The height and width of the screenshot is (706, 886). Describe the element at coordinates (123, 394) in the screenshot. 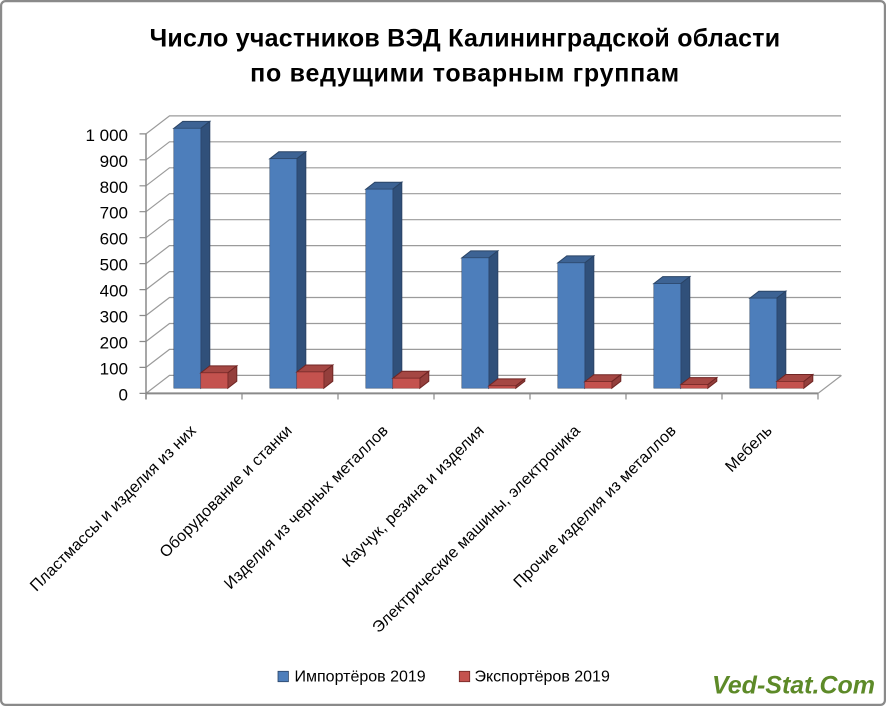

I see `svg-text: 0` at that location.